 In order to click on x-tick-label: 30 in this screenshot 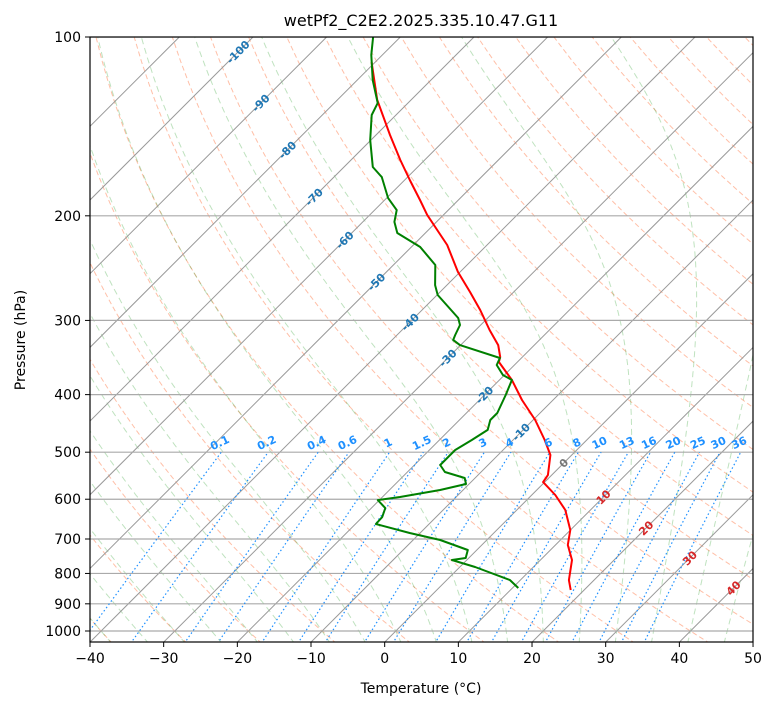, I will do `click(606, 659)`.